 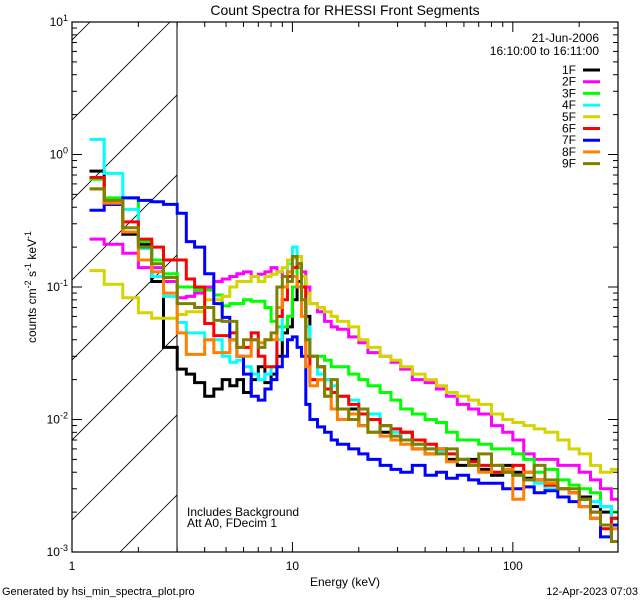 I want to click on legend-label-8F: 8F, so click(x=569, y=152).